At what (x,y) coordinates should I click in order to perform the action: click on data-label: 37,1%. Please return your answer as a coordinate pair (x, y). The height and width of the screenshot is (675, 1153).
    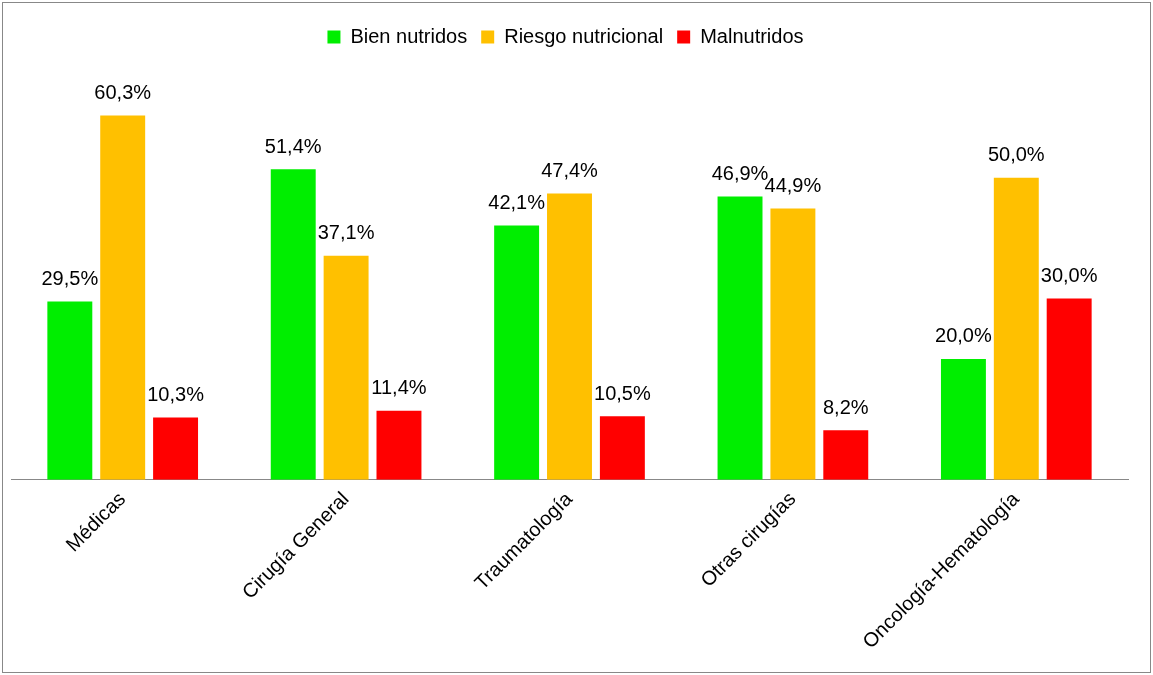
    Looking at the image, I should click on (346, 232).